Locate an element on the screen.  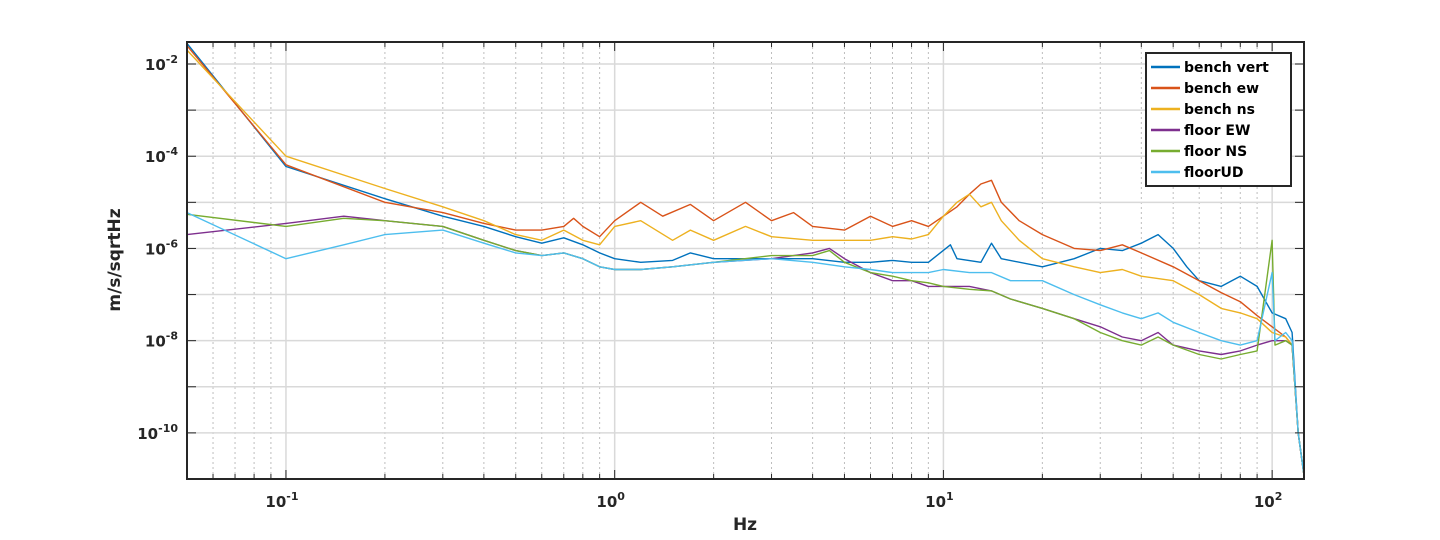
y-tick-label: 10⁻⁶ is located at coordinates (161, 247).